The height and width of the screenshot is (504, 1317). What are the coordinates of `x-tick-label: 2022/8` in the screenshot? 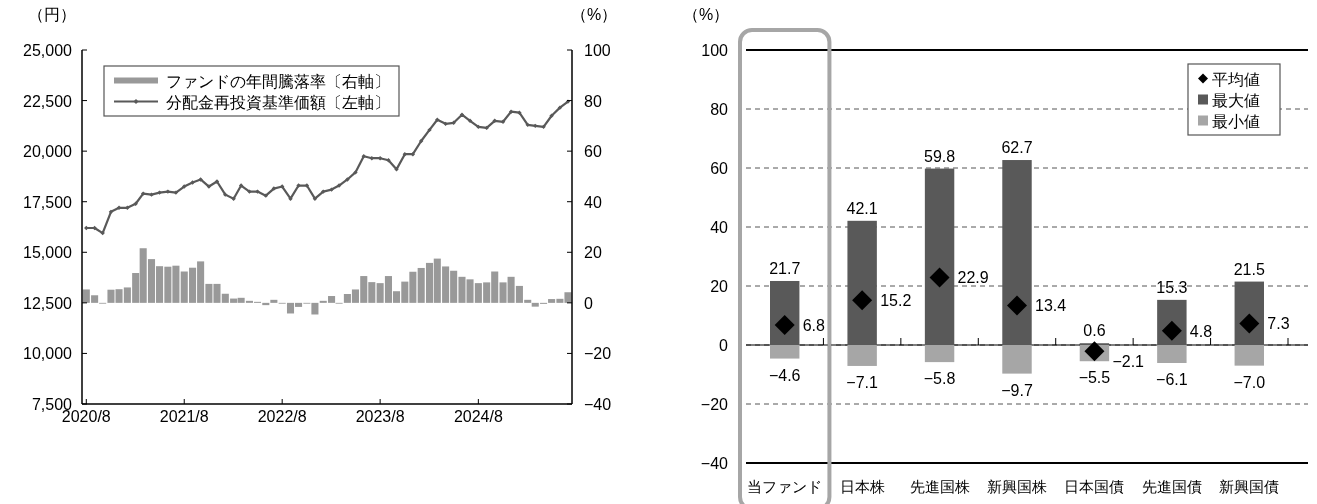 It's located at (282, 416).